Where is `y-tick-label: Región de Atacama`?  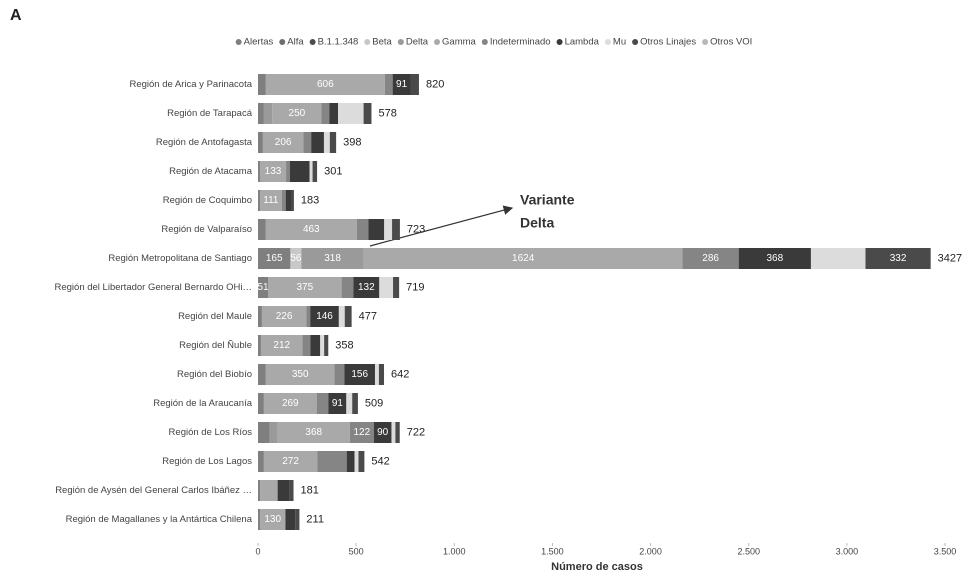 y-tick-label: Región de Atacama is located at coordinates (211, 171).